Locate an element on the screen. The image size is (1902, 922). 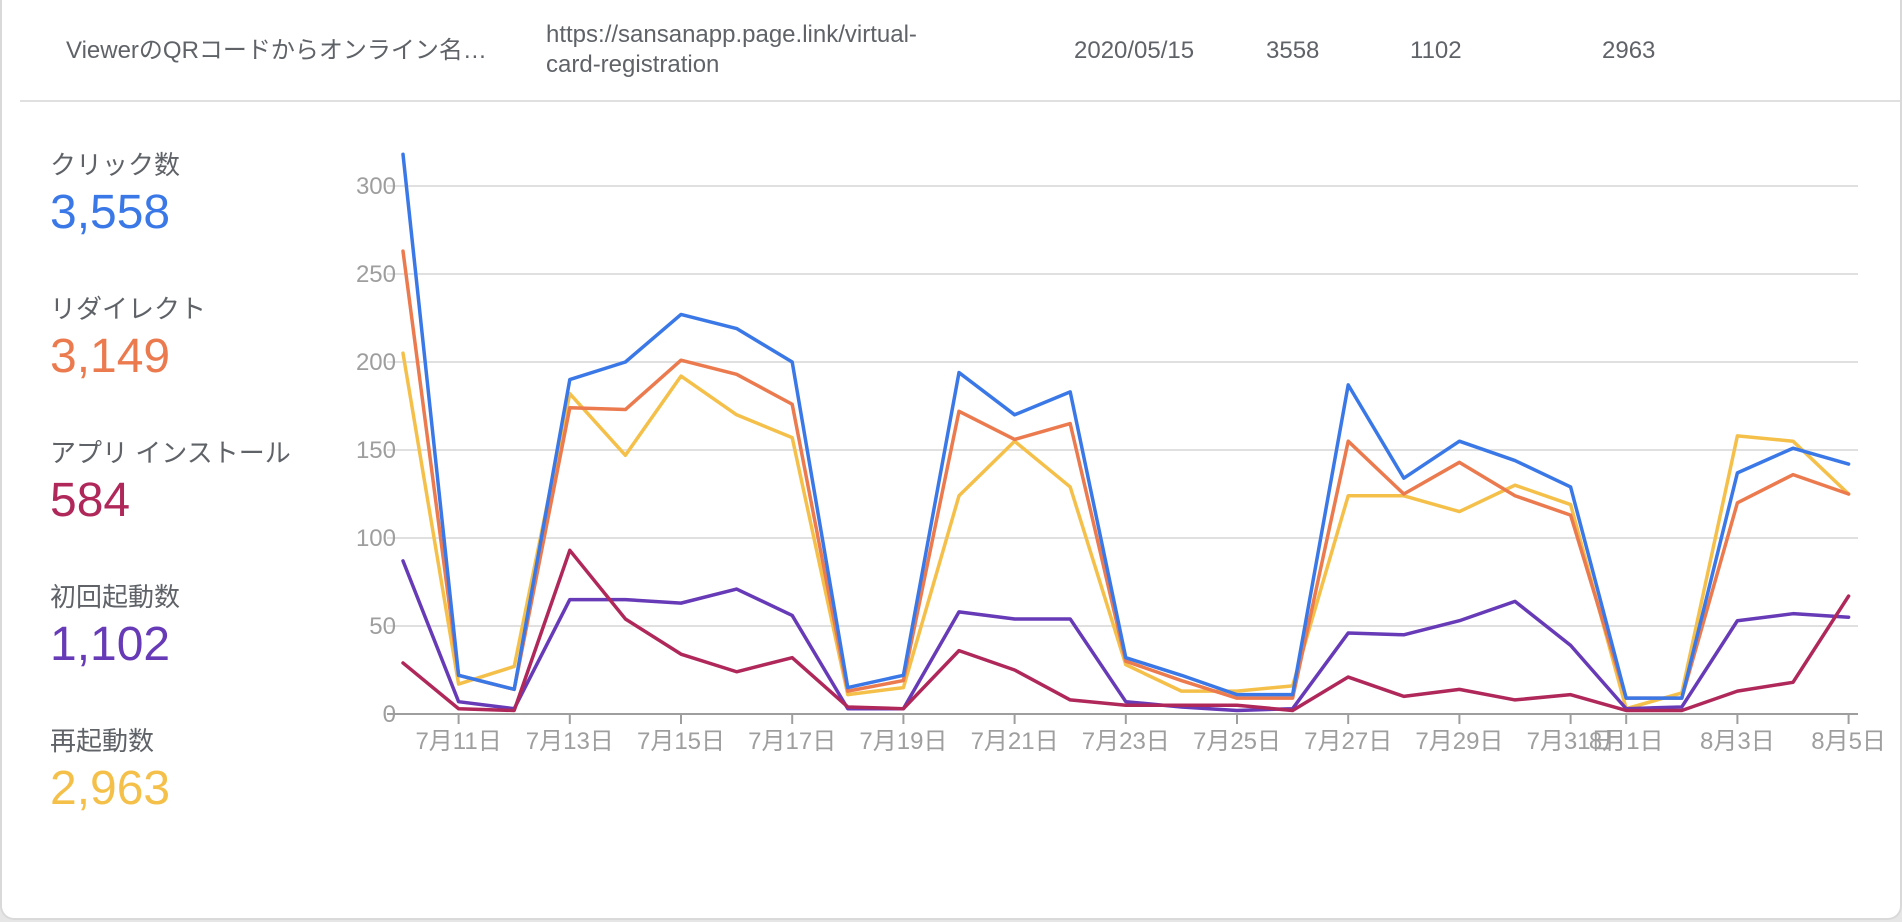
link-url-line1: https://sansanapp.page.link/virtual- is located at coordinates (731, 34).